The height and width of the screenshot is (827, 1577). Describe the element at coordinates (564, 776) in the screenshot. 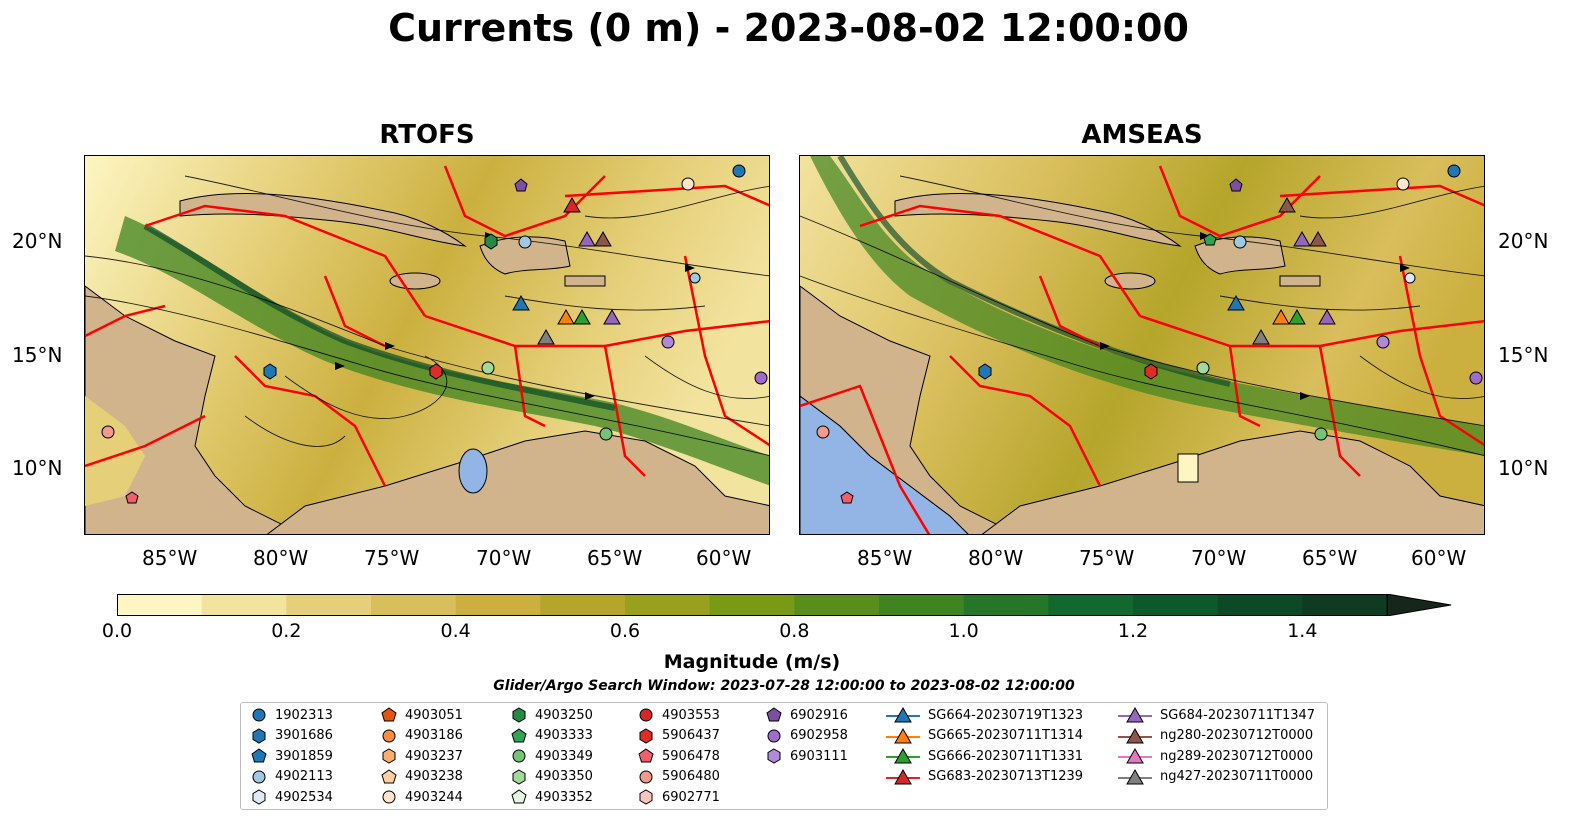

I see `legend-label: 4903350` at that location.